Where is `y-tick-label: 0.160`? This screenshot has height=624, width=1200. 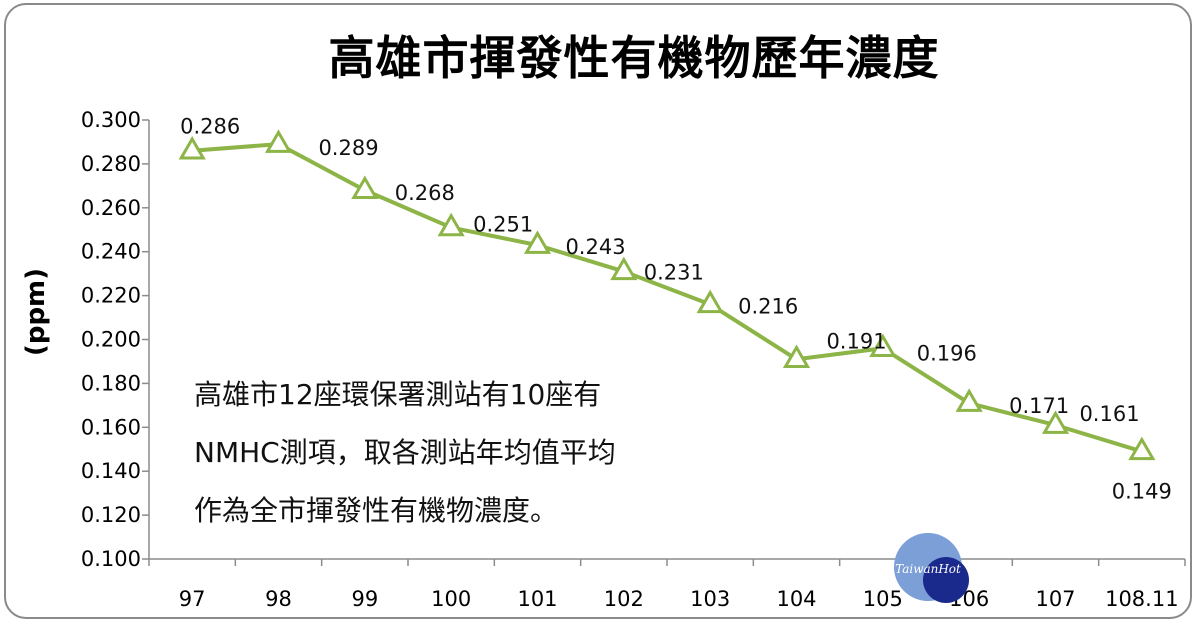
y-tick-label: 0.160 is located at coordinates (111, 427).